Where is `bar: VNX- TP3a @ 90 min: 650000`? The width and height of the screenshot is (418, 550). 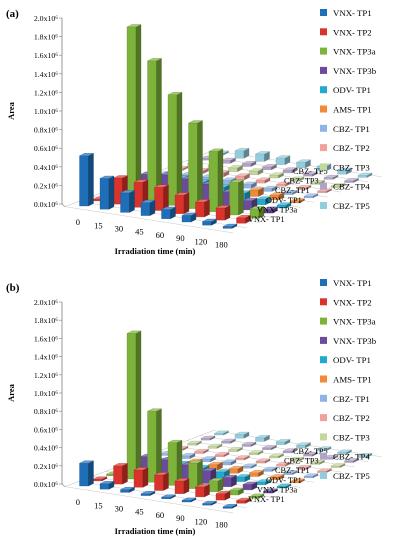
bar: VNX- TP3a @ 90 min: 650000 is located at coordinates (216, 180).